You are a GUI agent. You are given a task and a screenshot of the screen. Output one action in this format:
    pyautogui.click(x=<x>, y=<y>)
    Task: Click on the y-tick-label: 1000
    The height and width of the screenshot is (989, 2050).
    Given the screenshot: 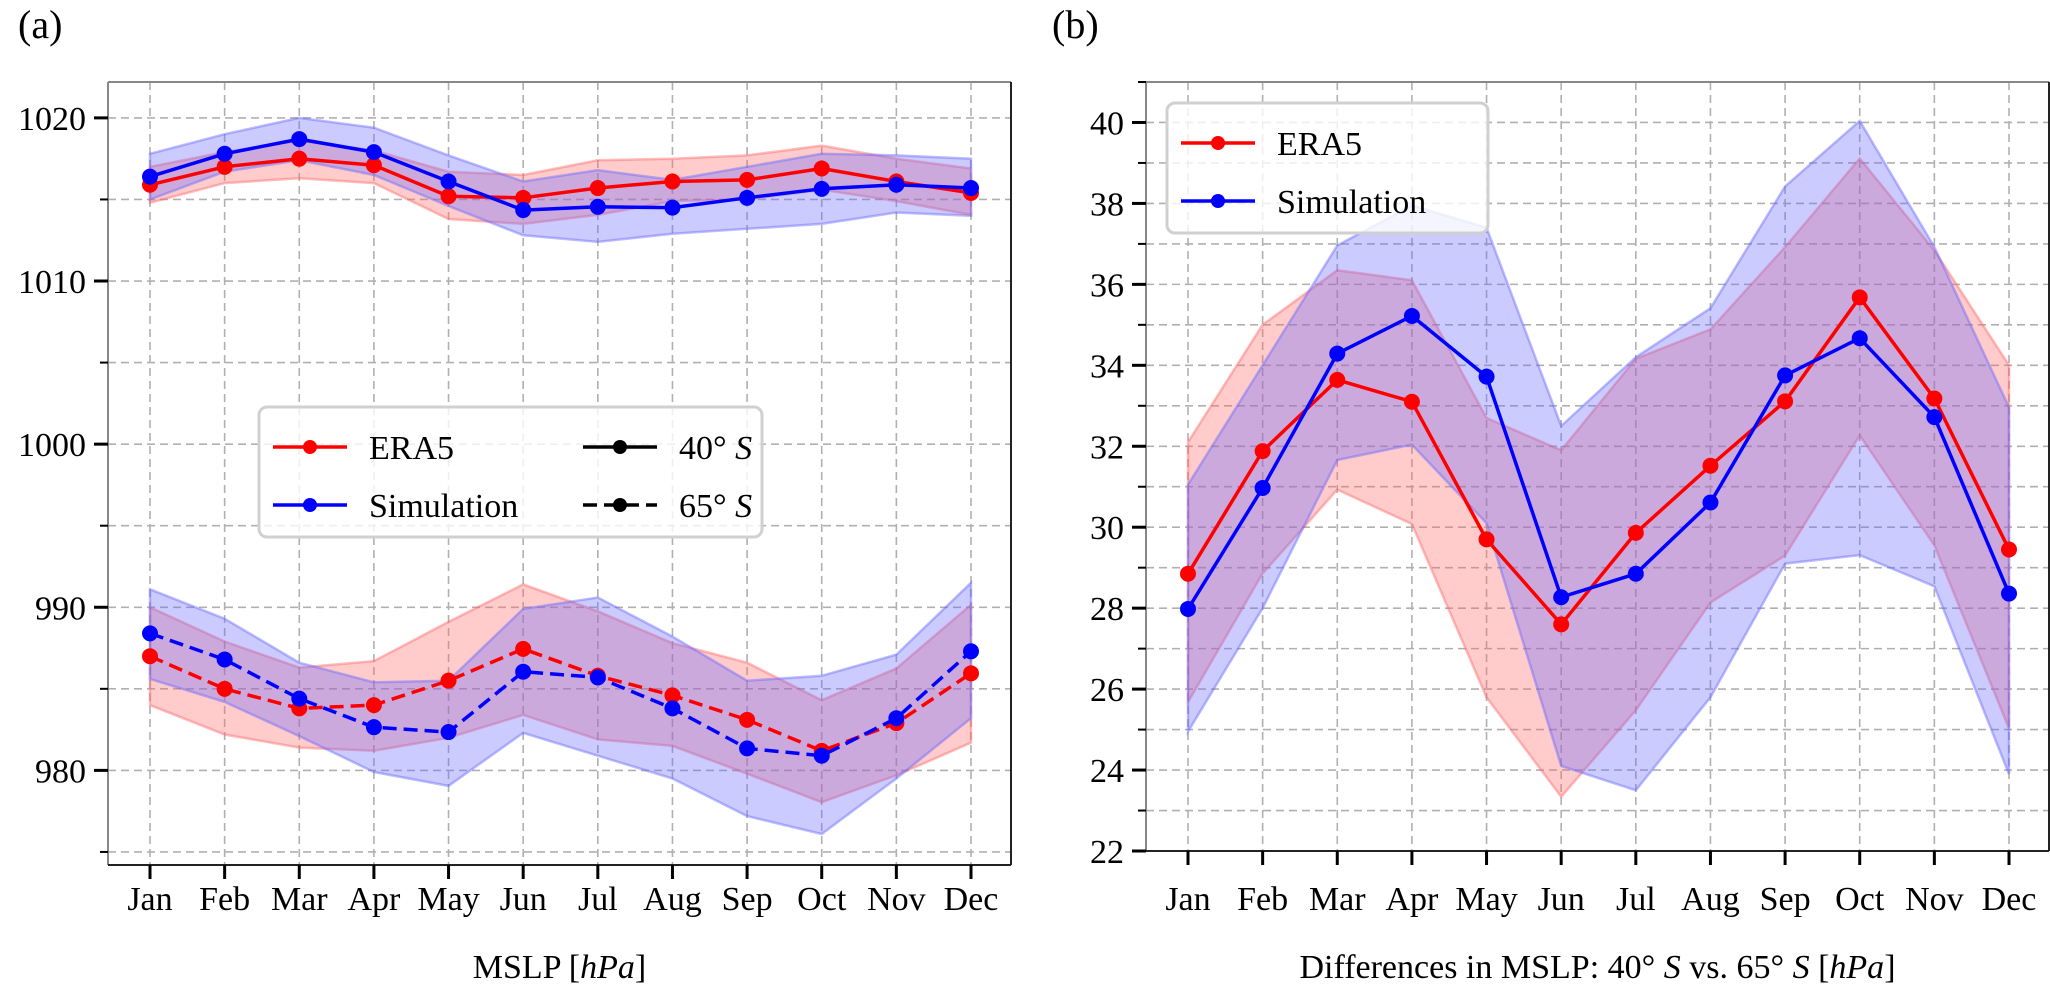 What is the action you would take?
    pyautogui.click(x=52, y=445)
    